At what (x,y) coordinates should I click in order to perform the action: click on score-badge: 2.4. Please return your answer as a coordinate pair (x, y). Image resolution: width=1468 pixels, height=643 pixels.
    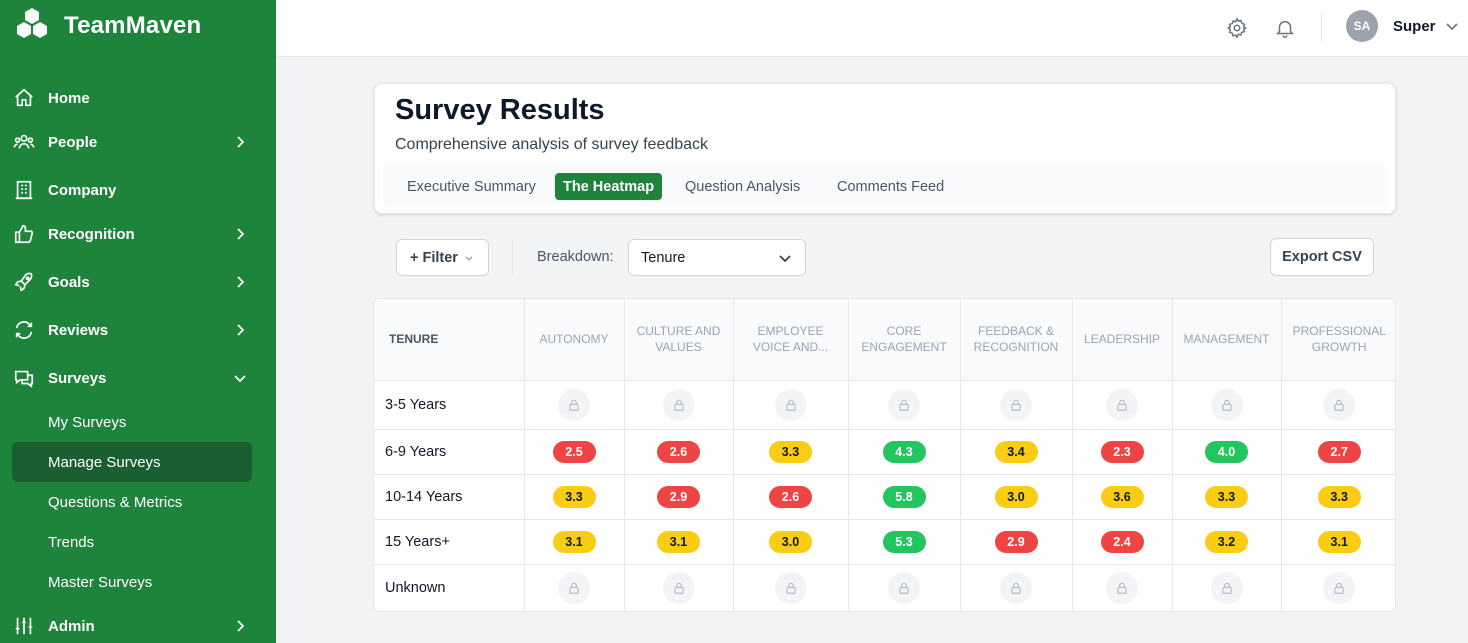
    Looking at the image, I should click on (1122, 541).